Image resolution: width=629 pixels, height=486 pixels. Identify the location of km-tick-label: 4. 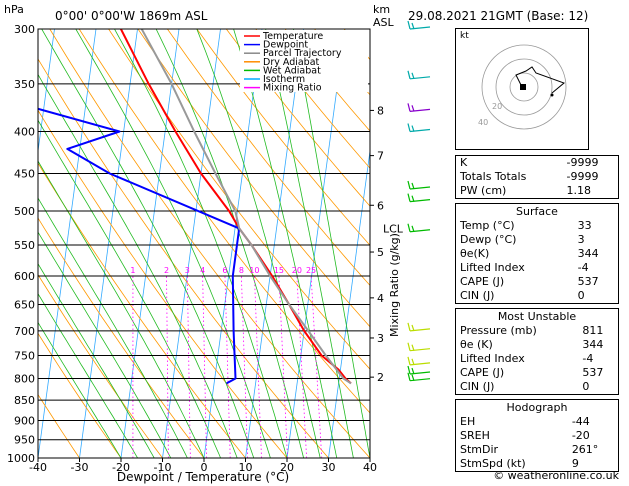
(380, 298).